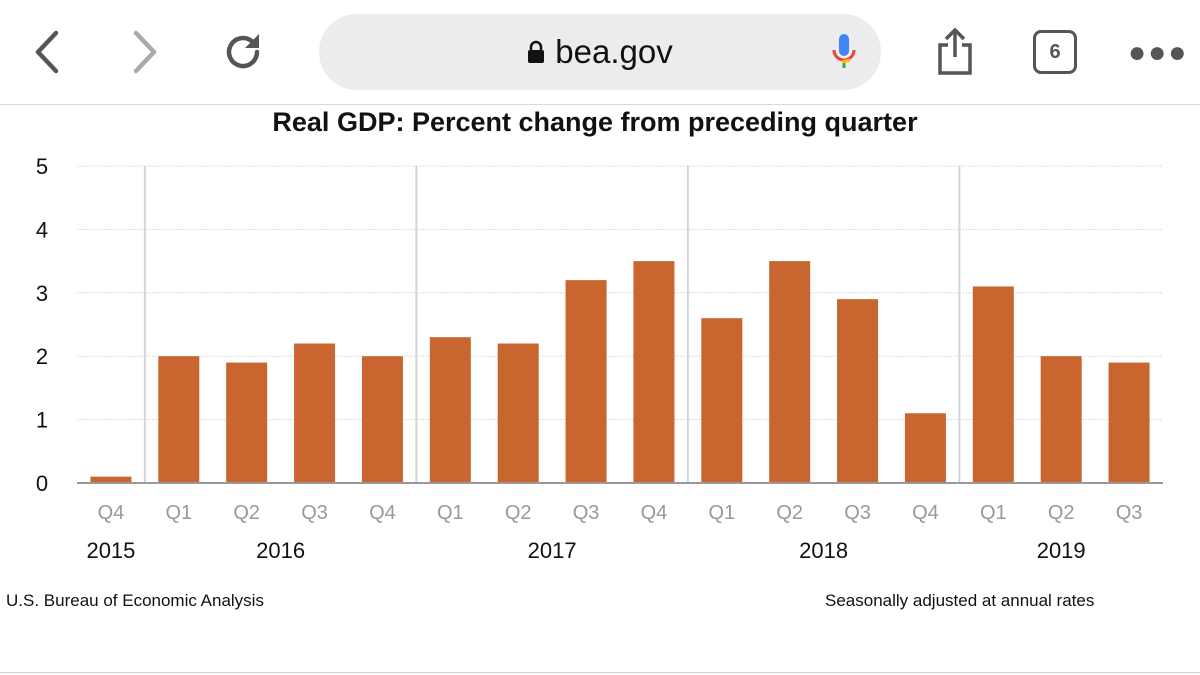 The image size is (1200, 675). What do you see at coordinates (42, 420) in the screenshot?
I see `y-tick-label: 1` at bounding box center [42, 420].